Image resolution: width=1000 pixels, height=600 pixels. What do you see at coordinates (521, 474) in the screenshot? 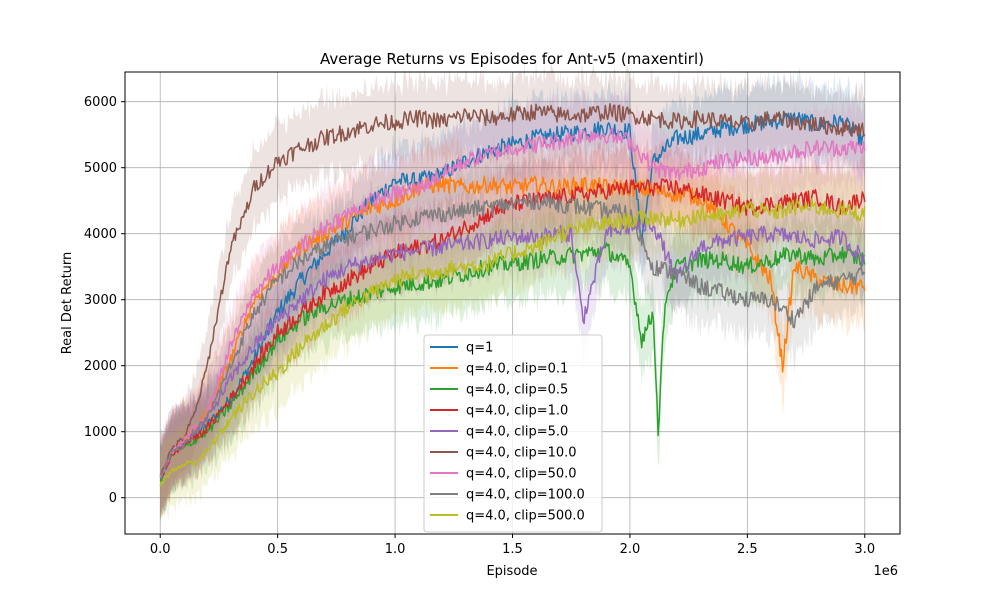
I see `legend-label: q=4.0, clip=50.0` at bounding box center [521, 474].